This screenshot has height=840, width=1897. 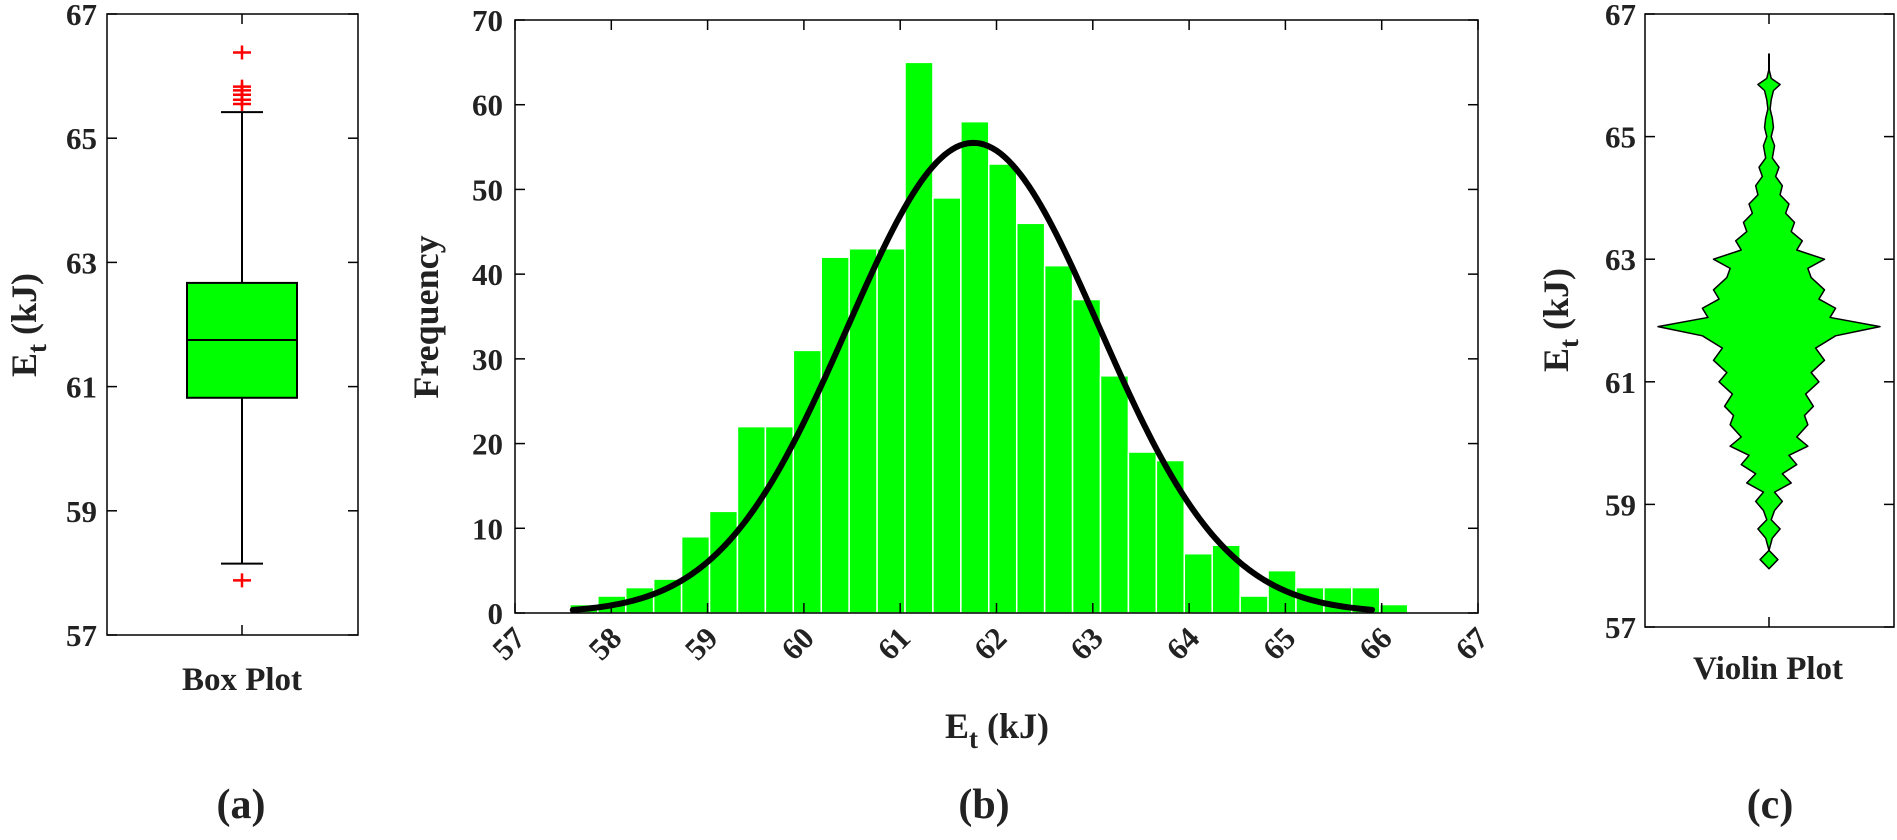 What do you see at coordinates (1620, 382) in the screenshot?
I see `violin-plot-y-tick-label: 61` at bounding box center [1620, 382].